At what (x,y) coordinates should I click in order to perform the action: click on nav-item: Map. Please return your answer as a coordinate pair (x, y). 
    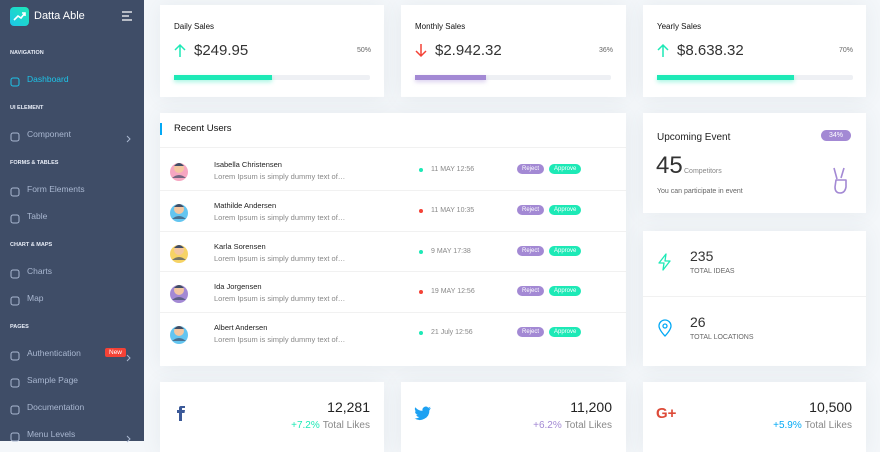
    Looking at the image, I should click on (35, 298).